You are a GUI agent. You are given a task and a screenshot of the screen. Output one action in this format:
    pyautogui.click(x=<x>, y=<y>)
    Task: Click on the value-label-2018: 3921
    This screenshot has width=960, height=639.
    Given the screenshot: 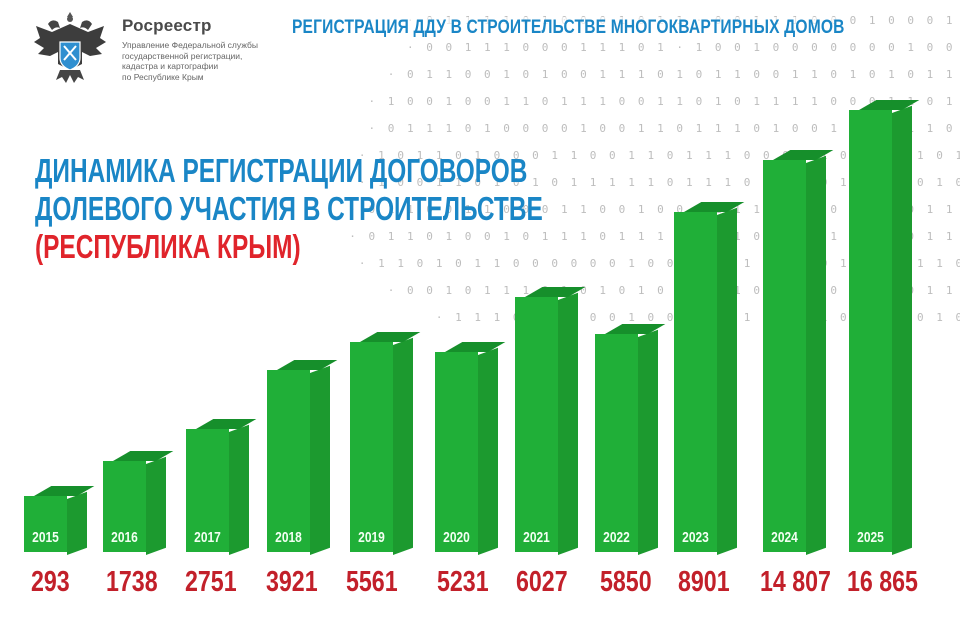 What is the action you would take?
    pyautogui.click(x=292, y=582)
    